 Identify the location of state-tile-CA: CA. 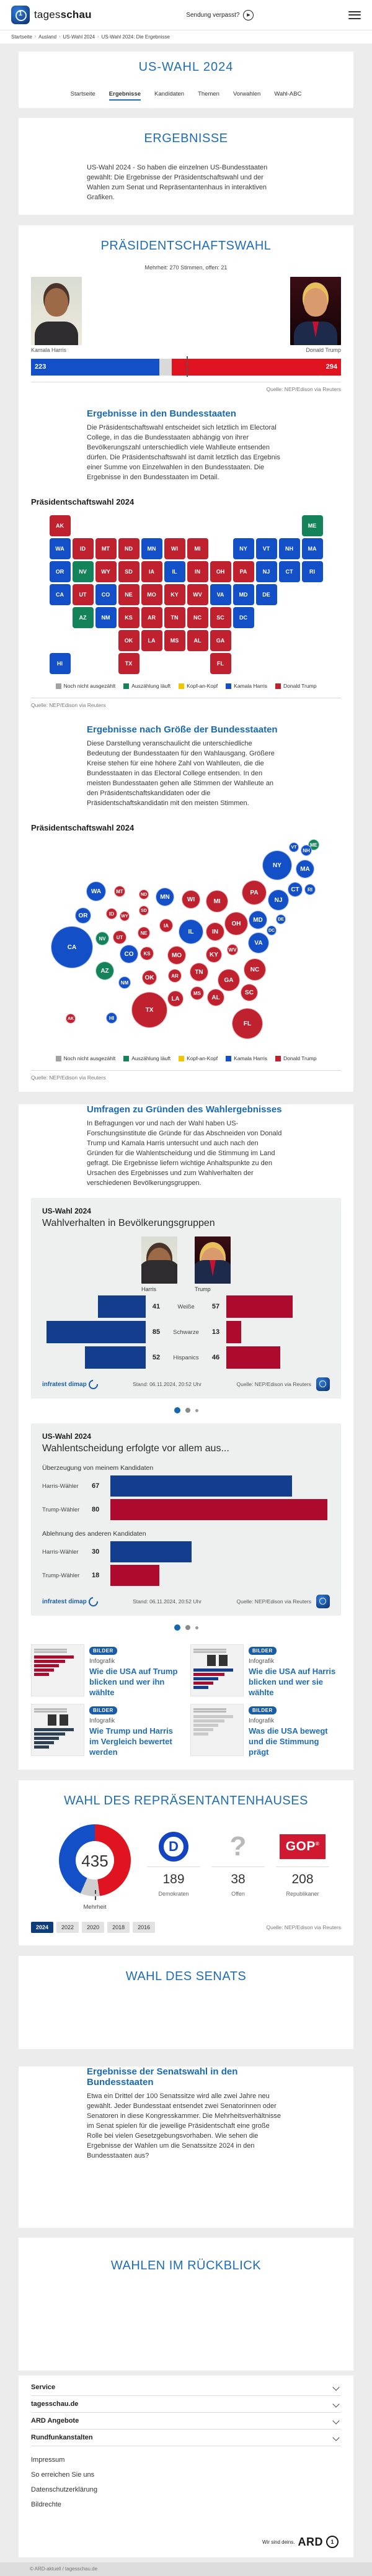
(60, 595).